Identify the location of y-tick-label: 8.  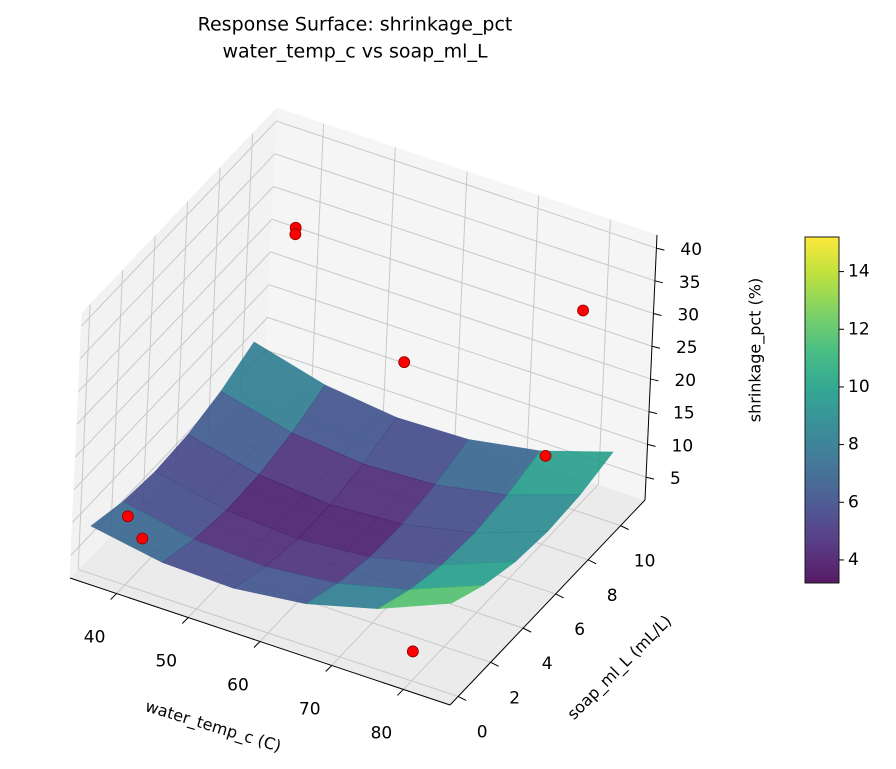
(612, 596).